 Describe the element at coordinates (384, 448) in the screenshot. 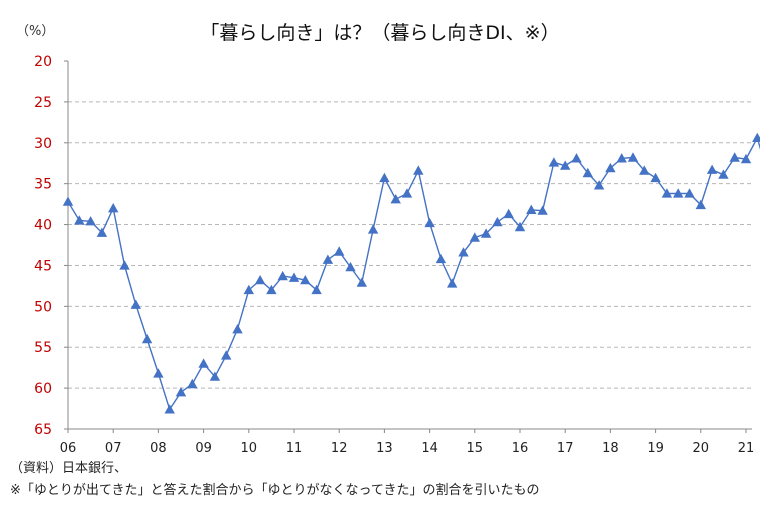

I see `x-tick-label: 13` at that location.